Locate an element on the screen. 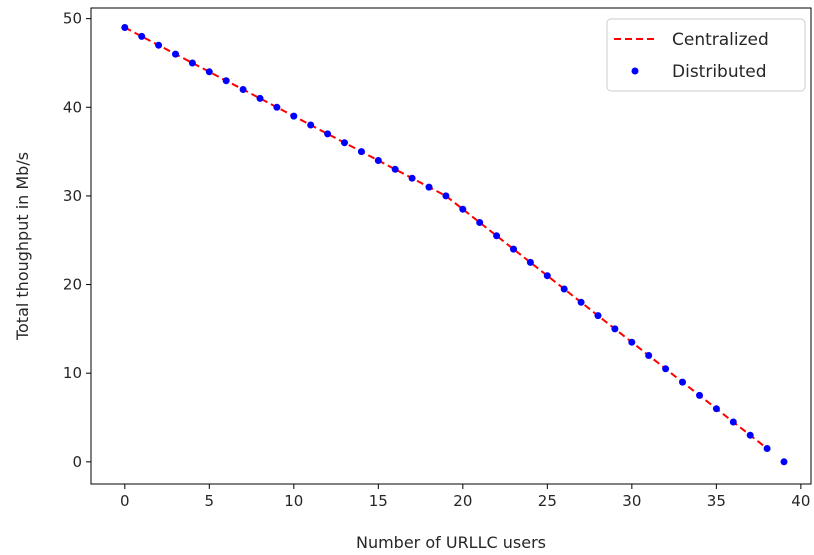 This screenshot has height=555, width=814. x-tick-label: 10 is located at coordinates (293, 501).